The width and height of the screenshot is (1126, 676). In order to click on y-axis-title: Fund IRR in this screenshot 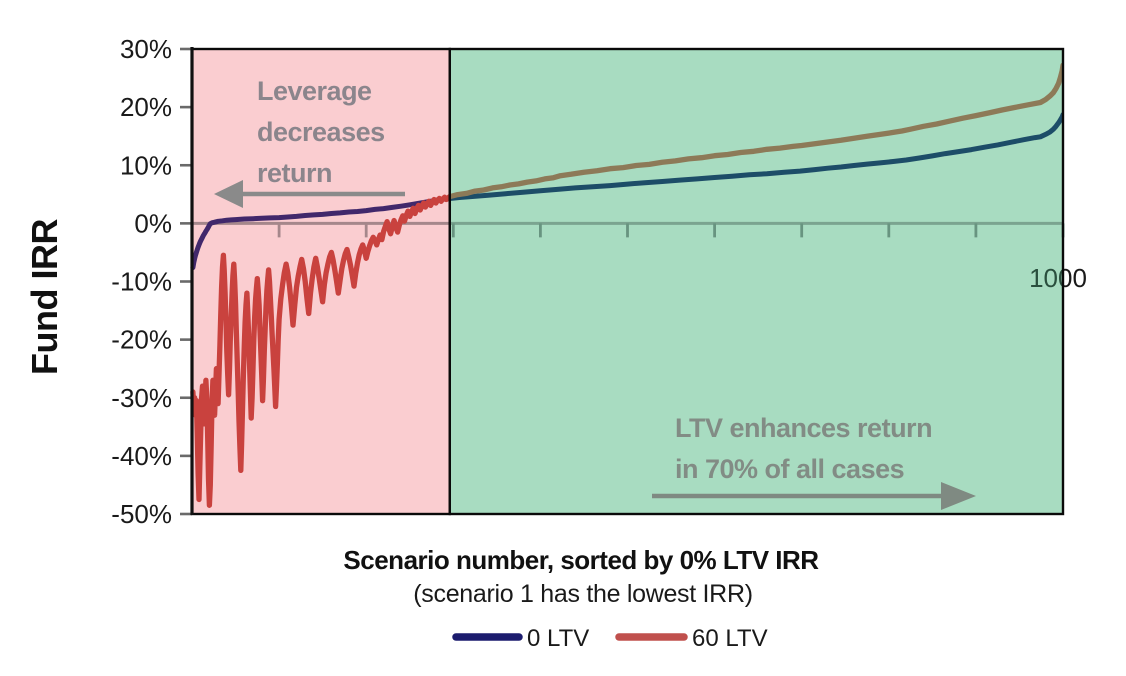, I will do `click(44, 297)`.